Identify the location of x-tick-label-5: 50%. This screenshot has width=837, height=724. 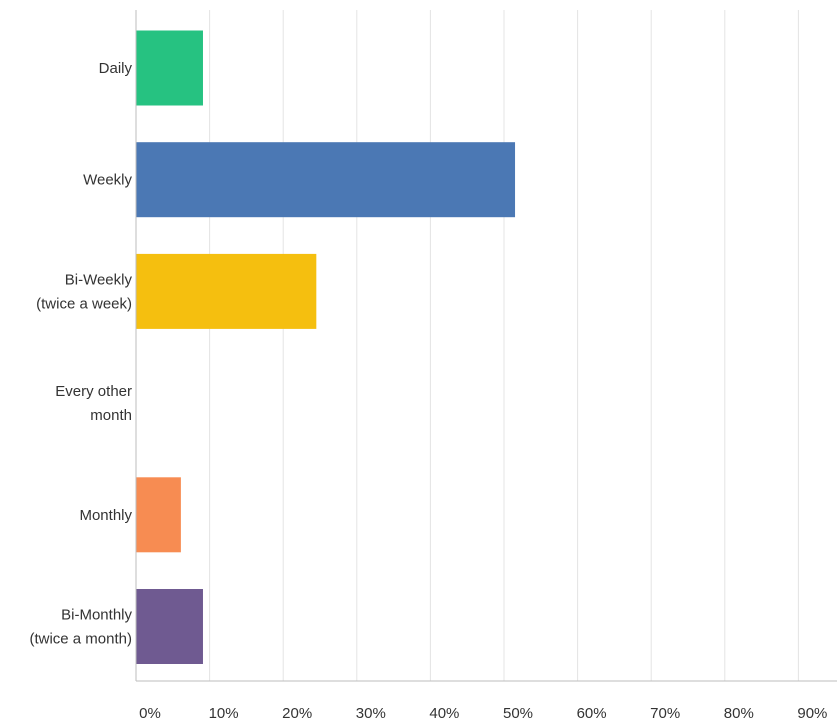
(518, 713).